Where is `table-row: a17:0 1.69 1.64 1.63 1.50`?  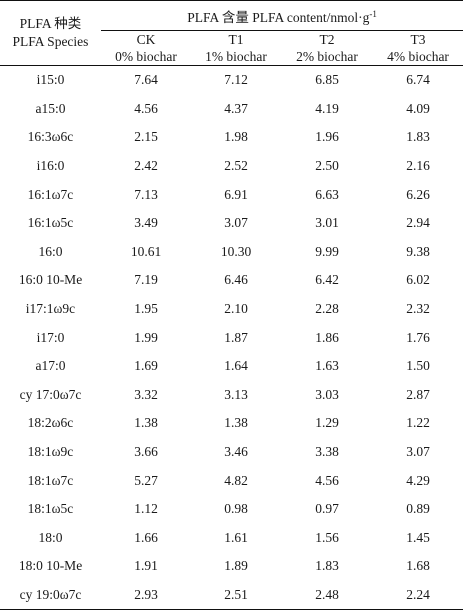 table-row: a17:0 1.69 1.64 1.63 1.50 is located at coordinates (231, 366).